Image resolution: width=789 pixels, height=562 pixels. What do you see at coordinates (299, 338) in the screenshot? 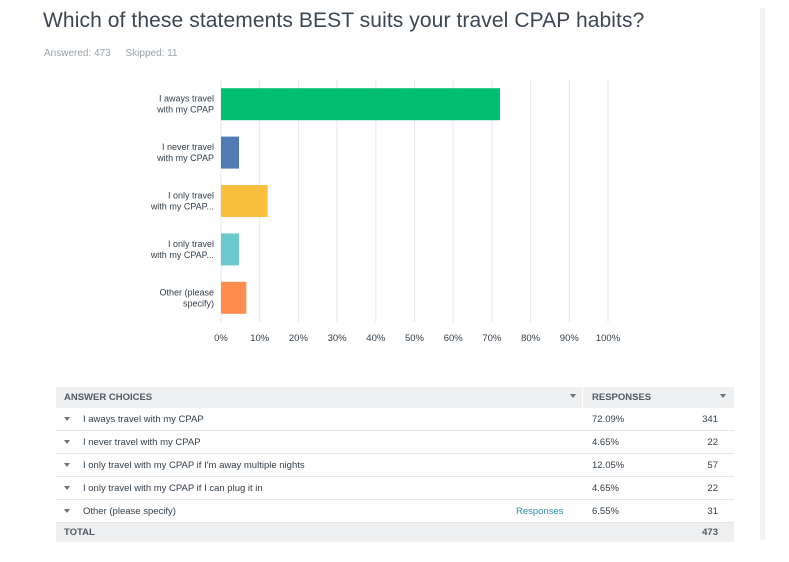
I see `x-tick-label: 20%` at bounding box center [299, 338].